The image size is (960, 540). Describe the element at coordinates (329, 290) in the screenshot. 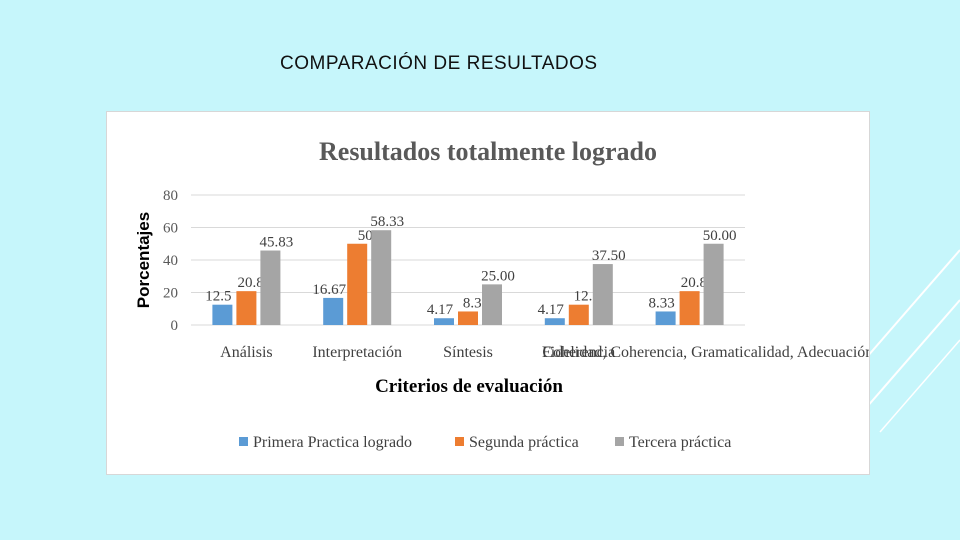

I see `data-label: 16.67` at that location.